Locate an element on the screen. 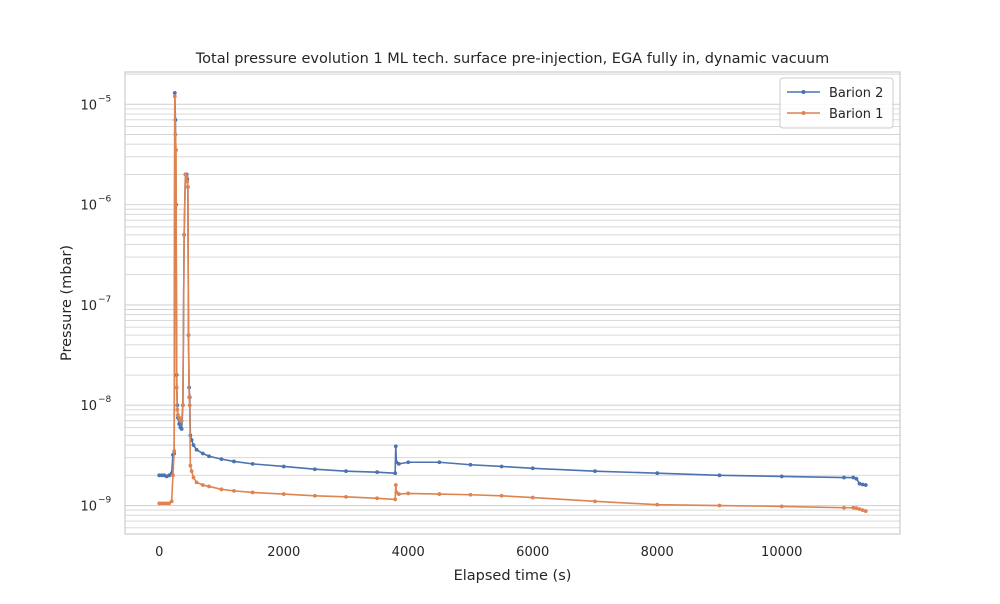  legend-entry: Barion 2 is located at coordinates (835, 93).